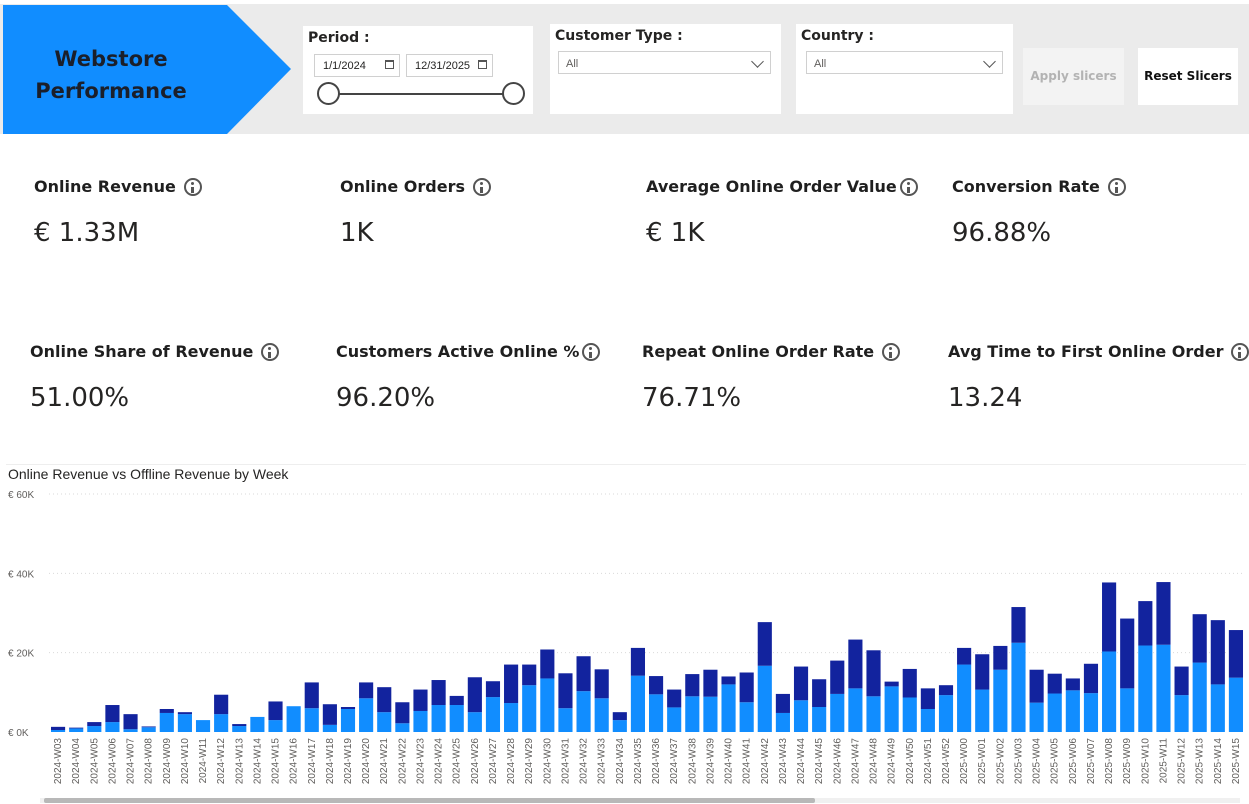 The image size is (1249, 804). What do you see at coordinates (429, 800) in the screenshot?
I see `chart-scrollbar-thumb` at bounding box center [429, 800].